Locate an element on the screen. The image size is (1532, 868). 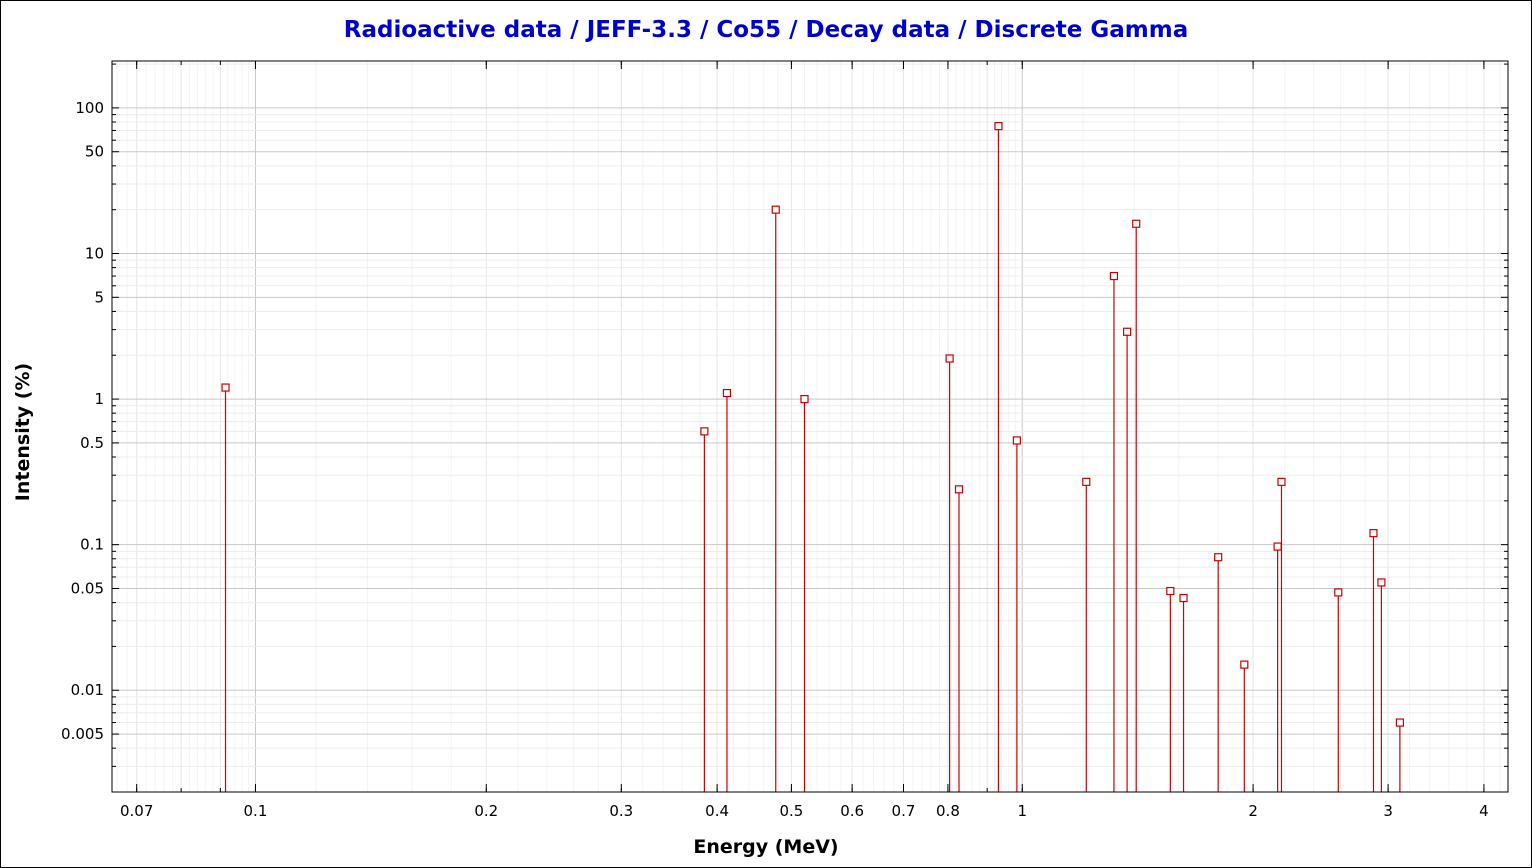
y-axis-label: Intensity (%) is located at coordinates (23, 432).